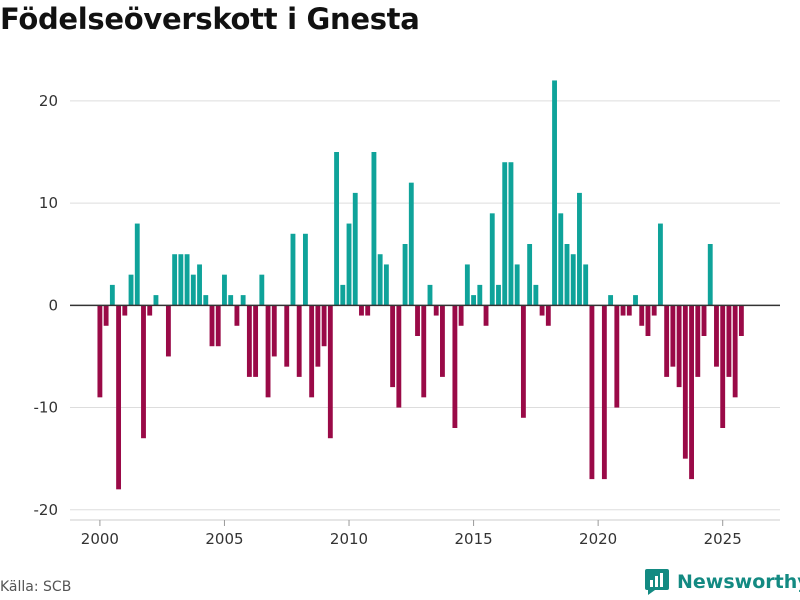  I want to click on source-note: Källa: SCB, so click(36, 587).